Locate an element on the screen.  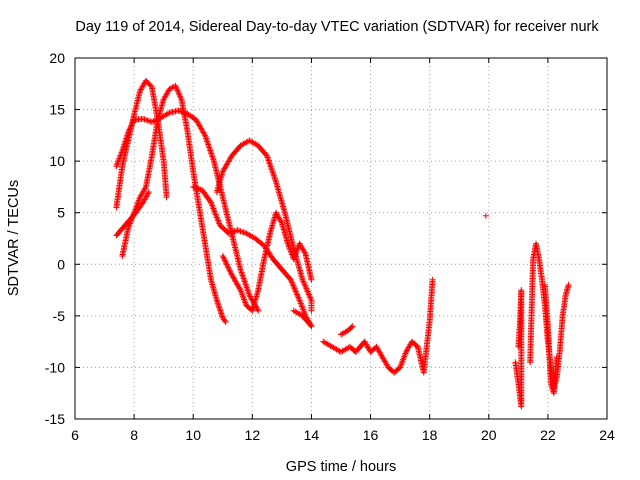
y-tick-label: -10 is located at coordinates (55, 367).